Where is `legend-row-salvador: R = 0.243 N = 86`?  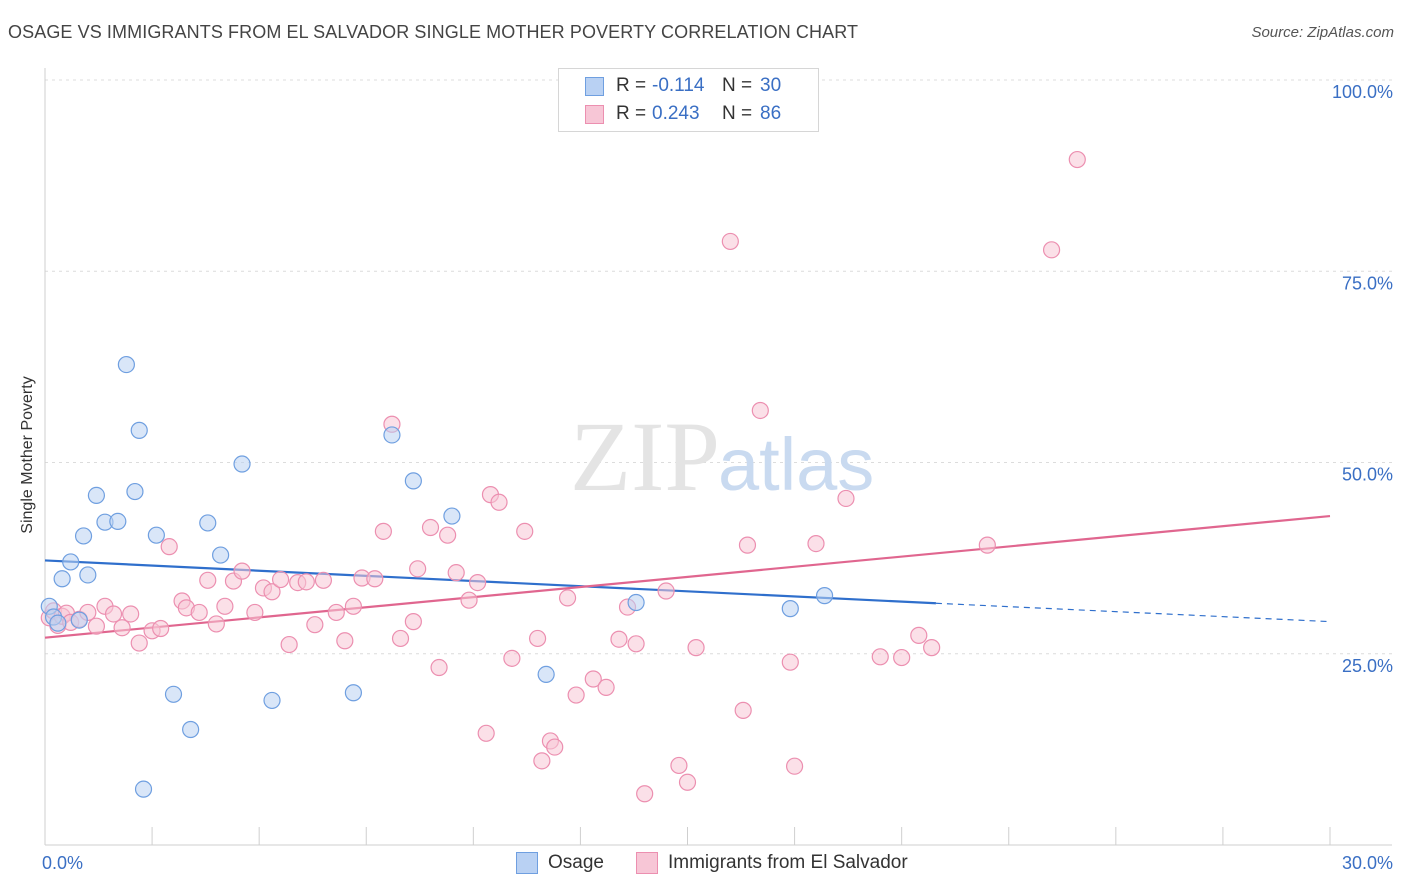
legend-row-salvador: R = 0.243 N = 86 is located at coordinates (683, 114).